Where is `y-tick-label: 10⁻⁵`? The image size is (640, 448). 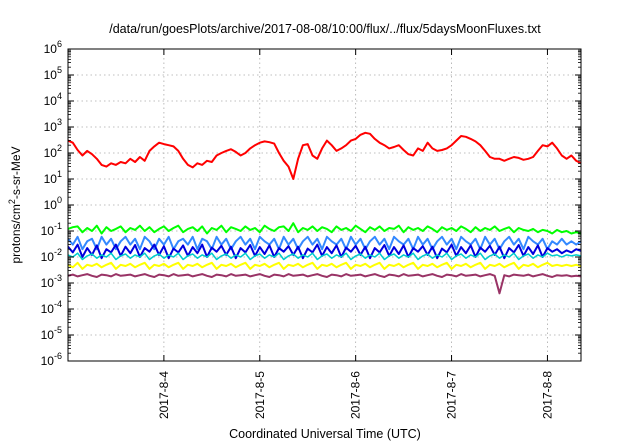 y-tick-label: 10⁻⁵ is located at coordinates (51, 333).